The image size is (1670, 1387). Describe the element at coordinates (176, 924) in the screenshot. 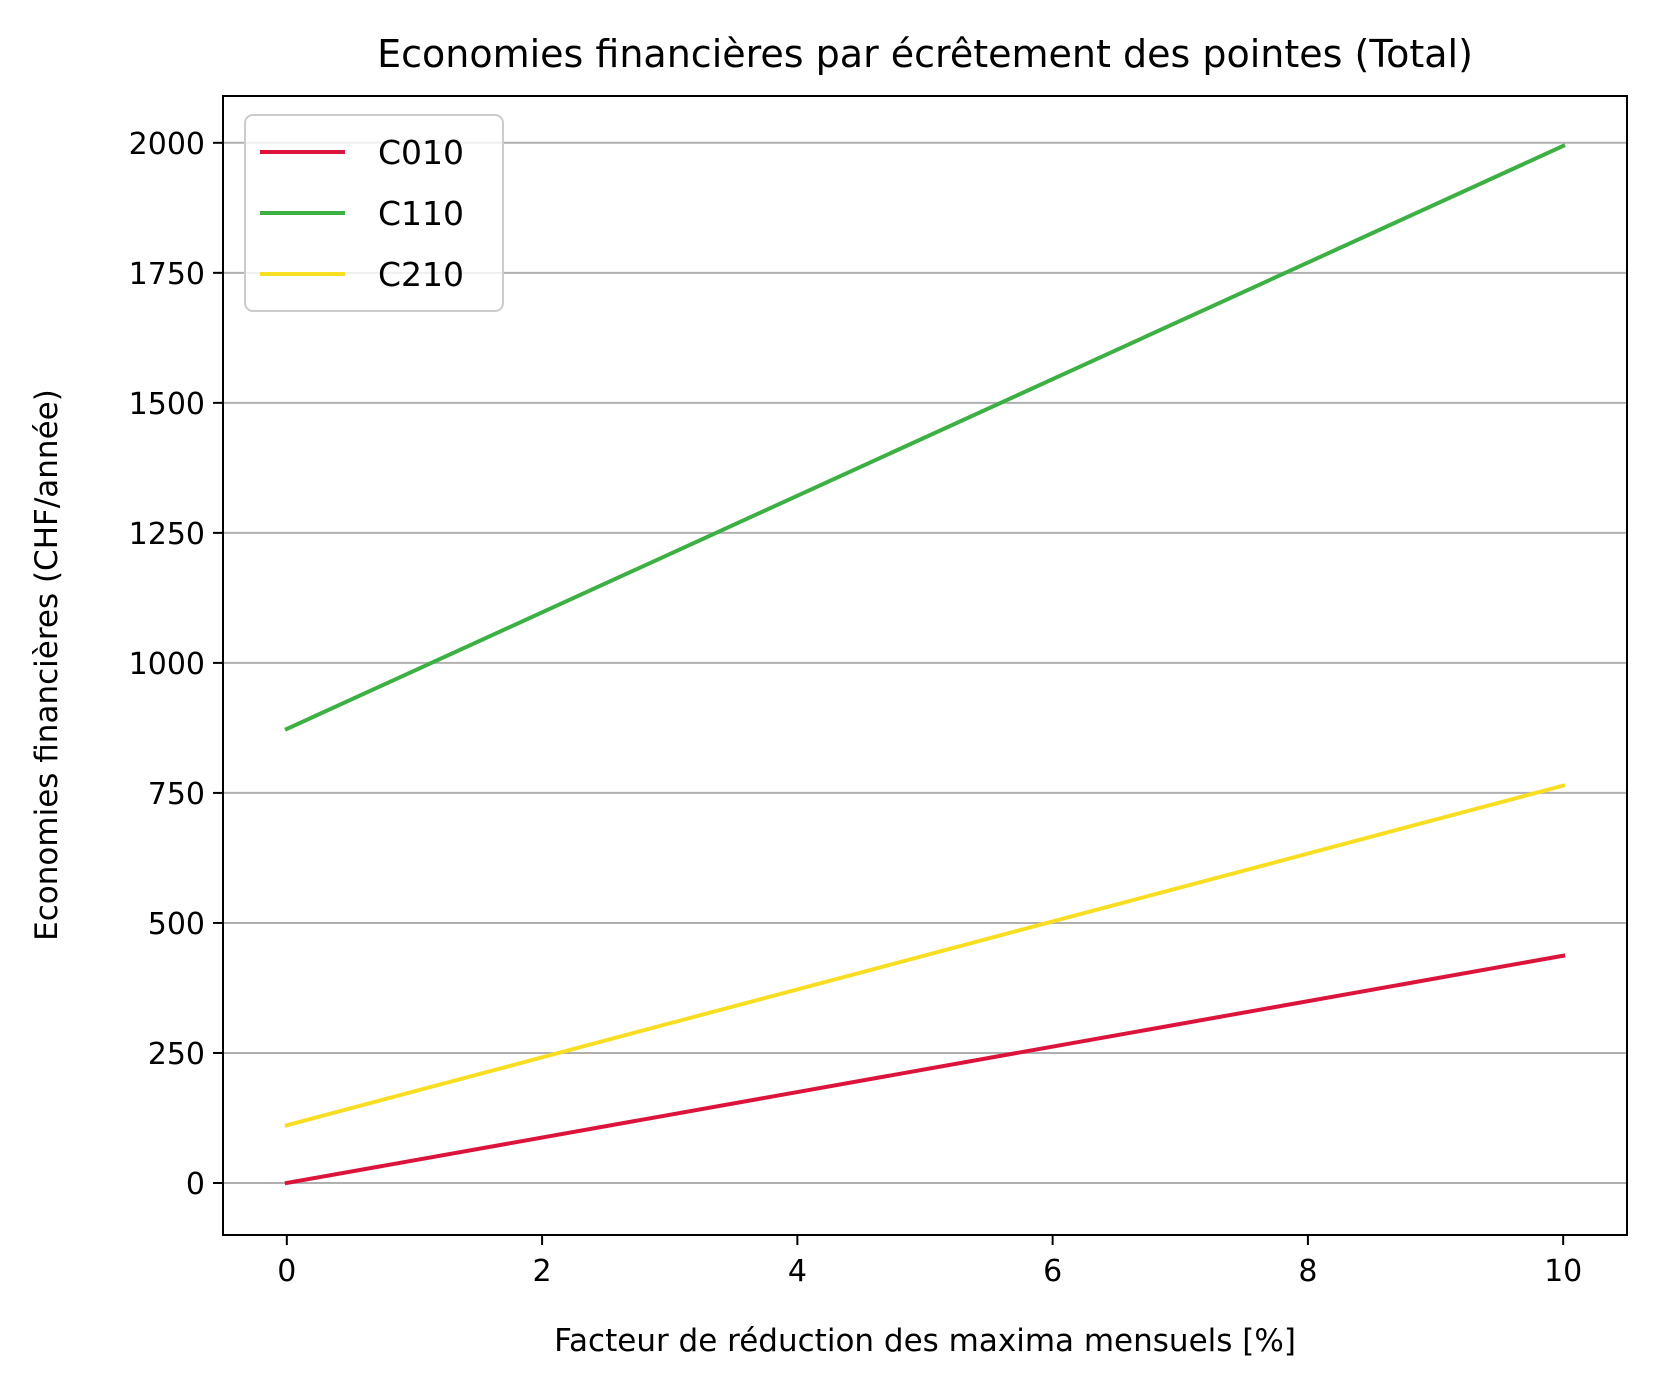

I see `y-tick-label: 500` at that location.